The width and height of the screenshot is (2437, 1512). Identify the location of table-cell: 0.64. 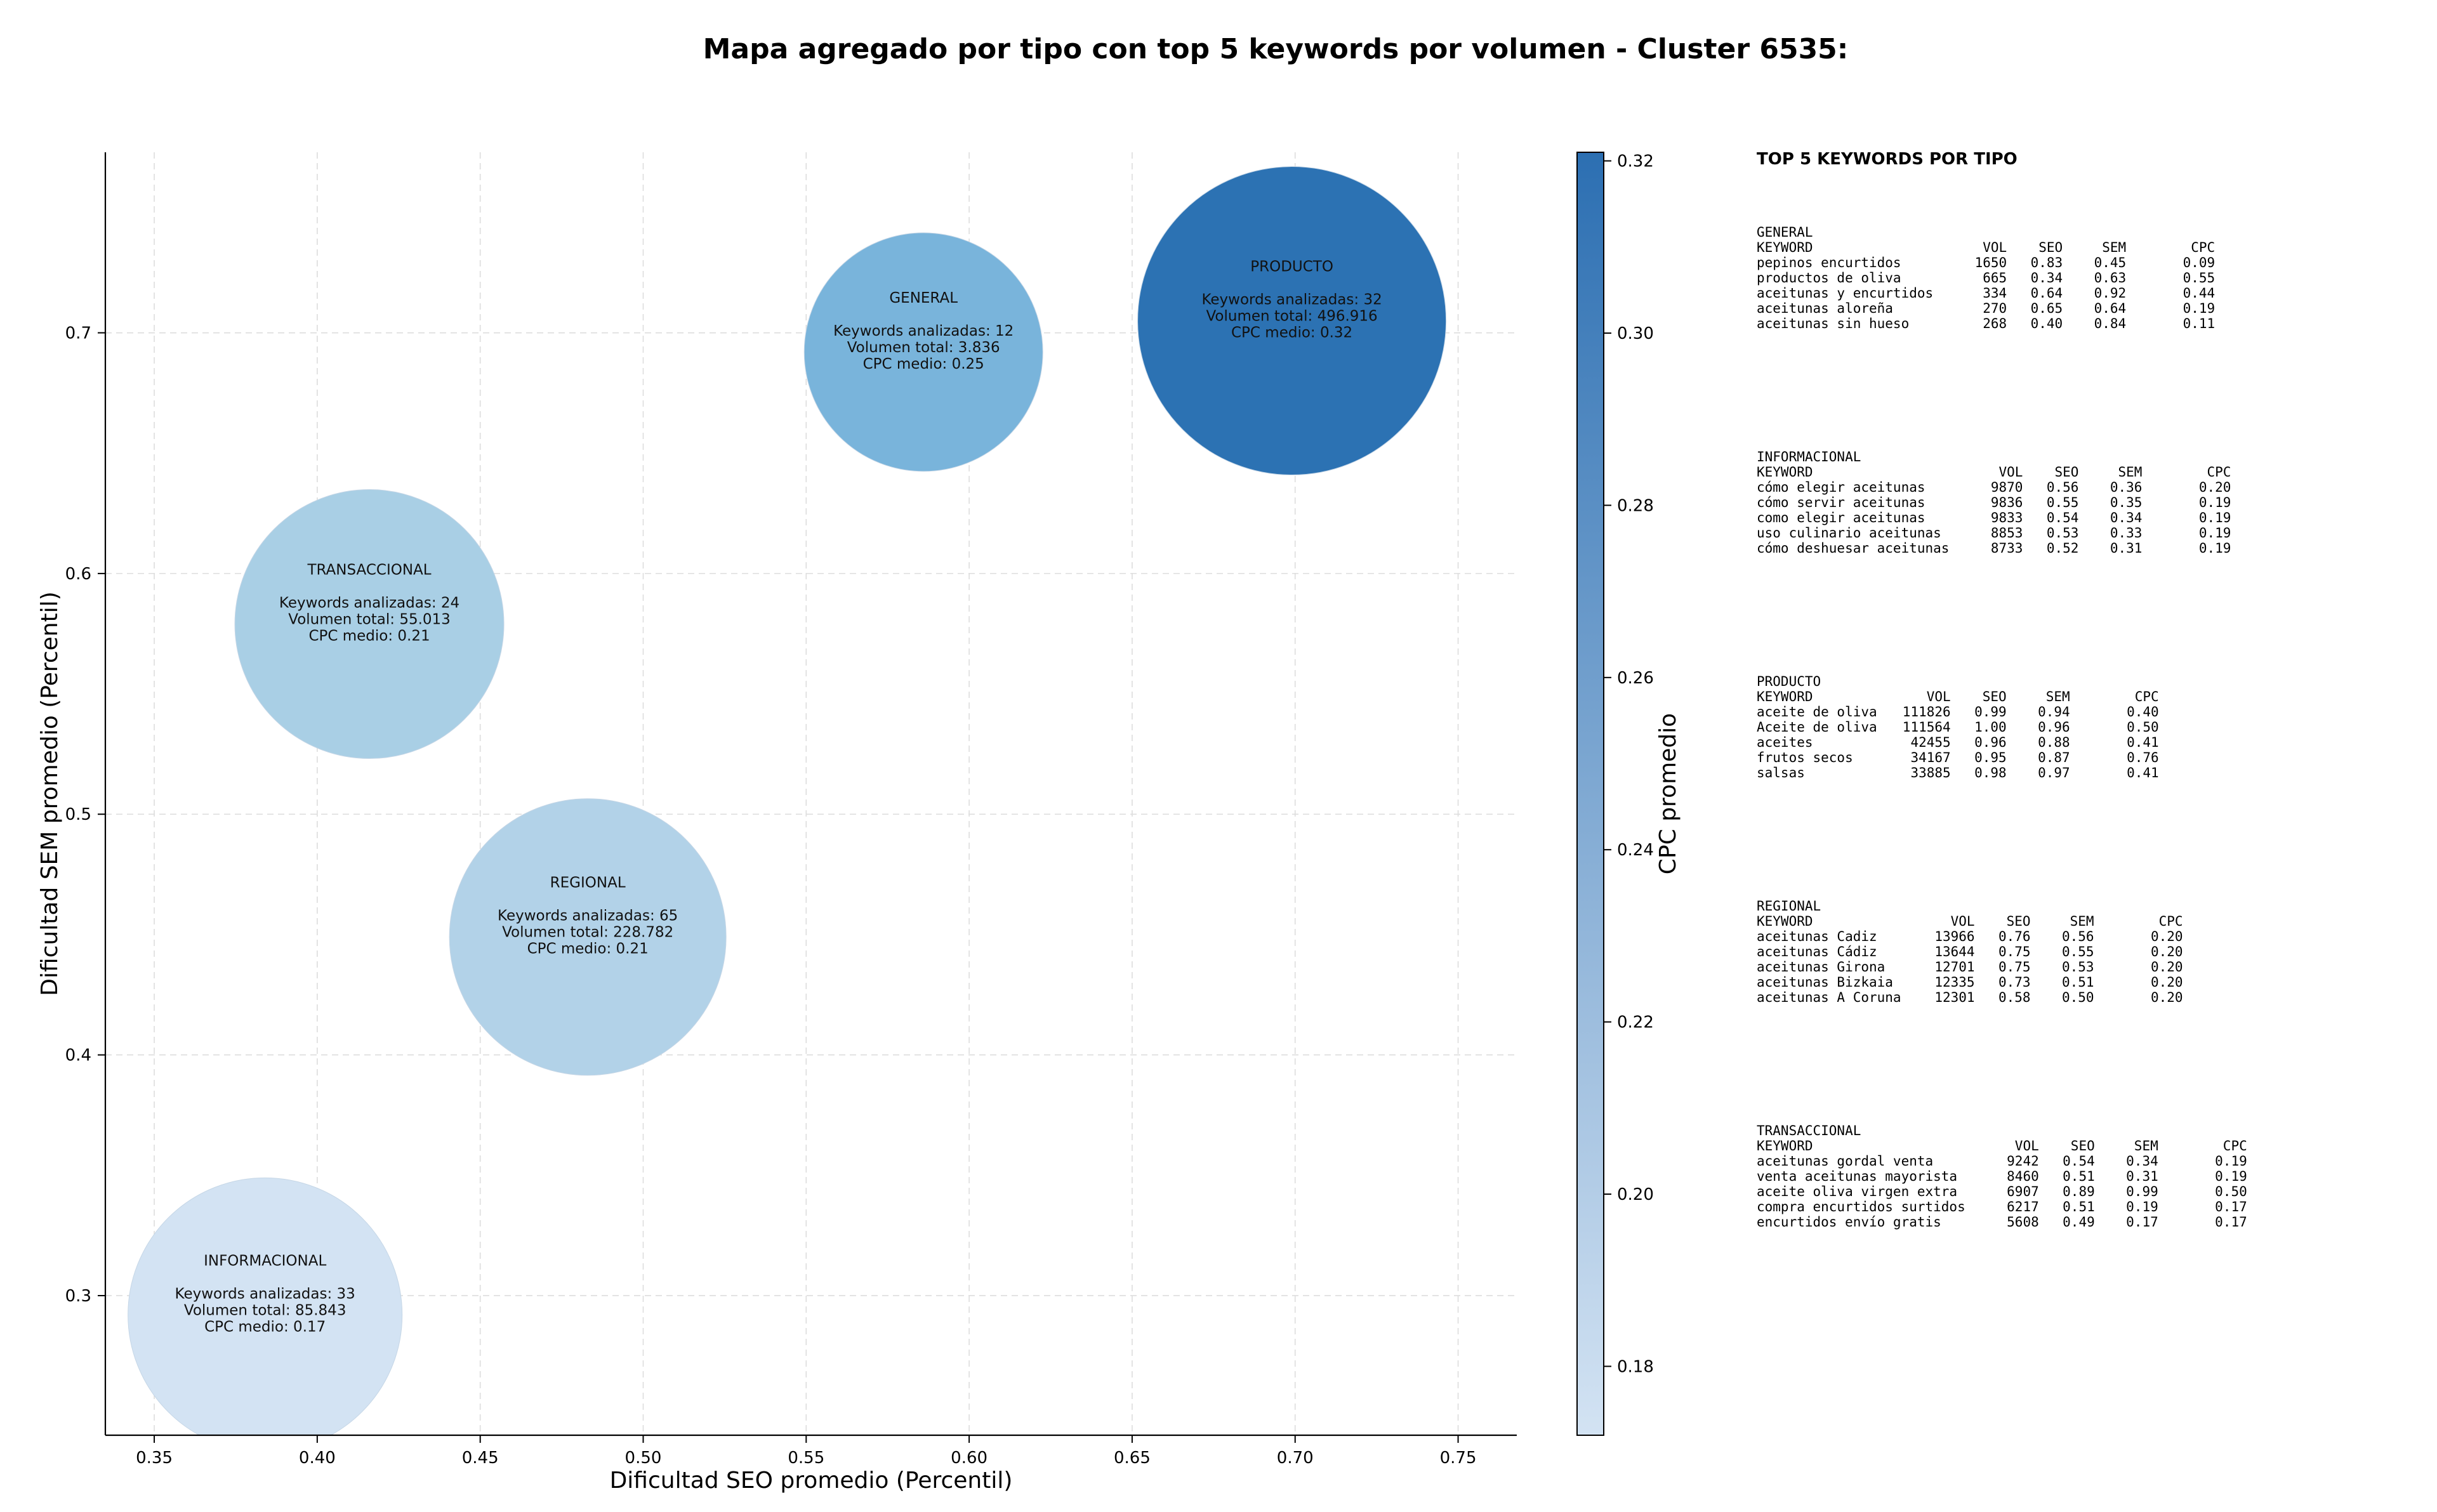
(2046, 294).